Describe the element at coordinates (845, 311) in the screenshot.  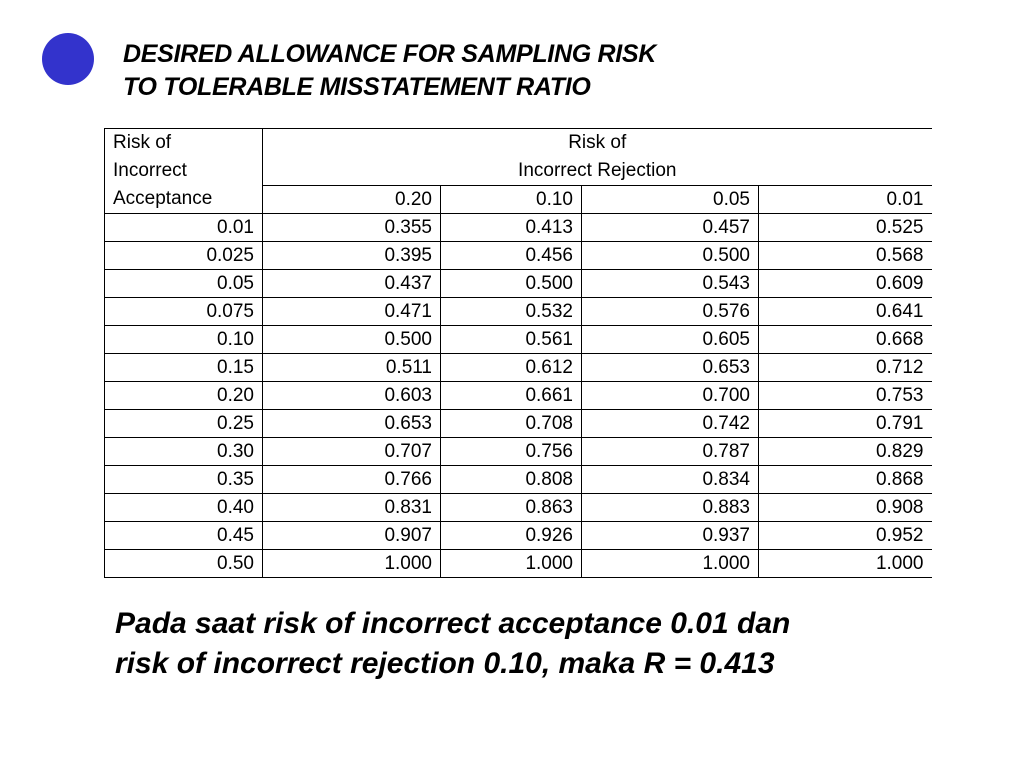
I see `table-cell: 0.641` at that location.